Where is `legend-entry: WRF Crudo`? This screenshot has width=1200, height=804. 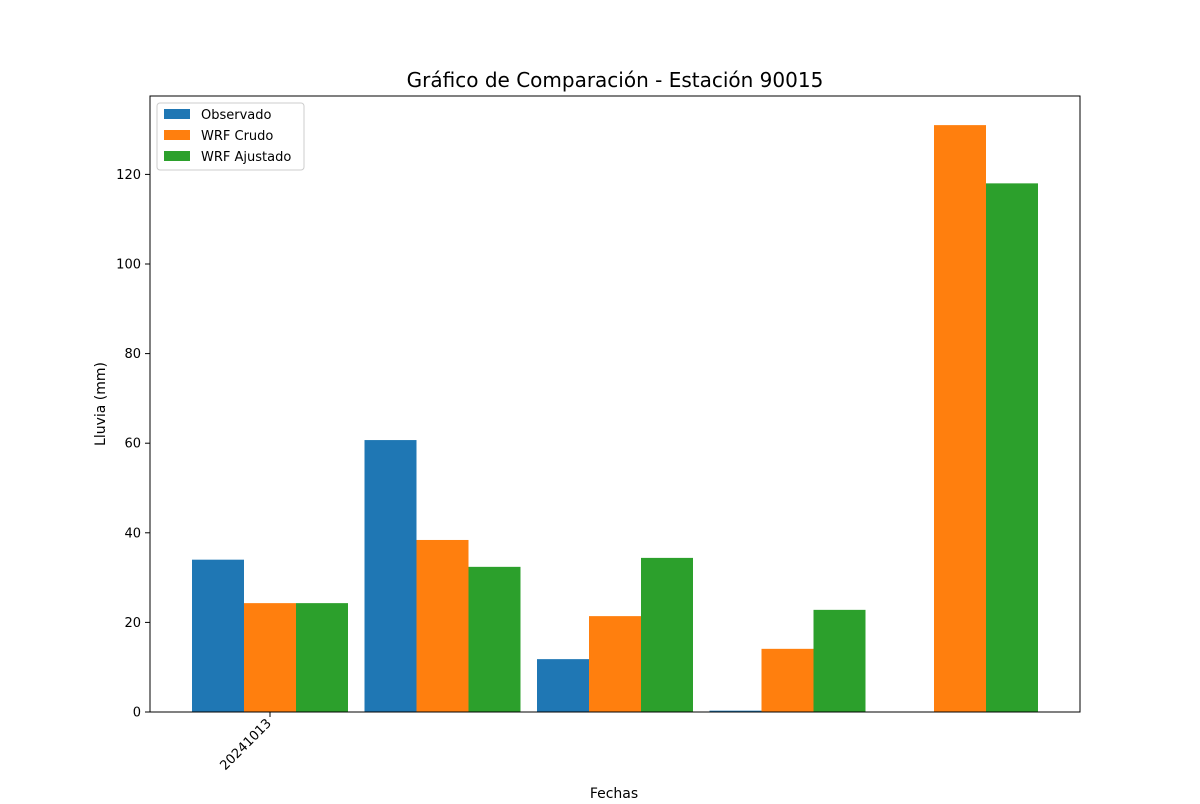
legend-entry: WRF Crudo is located at coordinates (237, 136).